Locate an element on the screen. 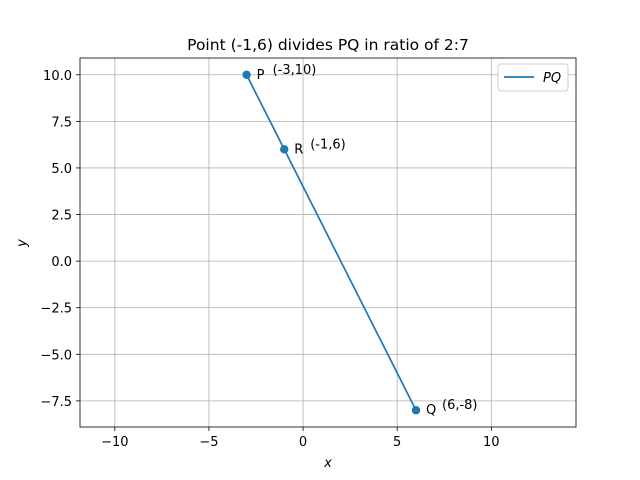 This screenshot has height=480, width=640. point-label-q: Q is located at coordinates (431, 410).